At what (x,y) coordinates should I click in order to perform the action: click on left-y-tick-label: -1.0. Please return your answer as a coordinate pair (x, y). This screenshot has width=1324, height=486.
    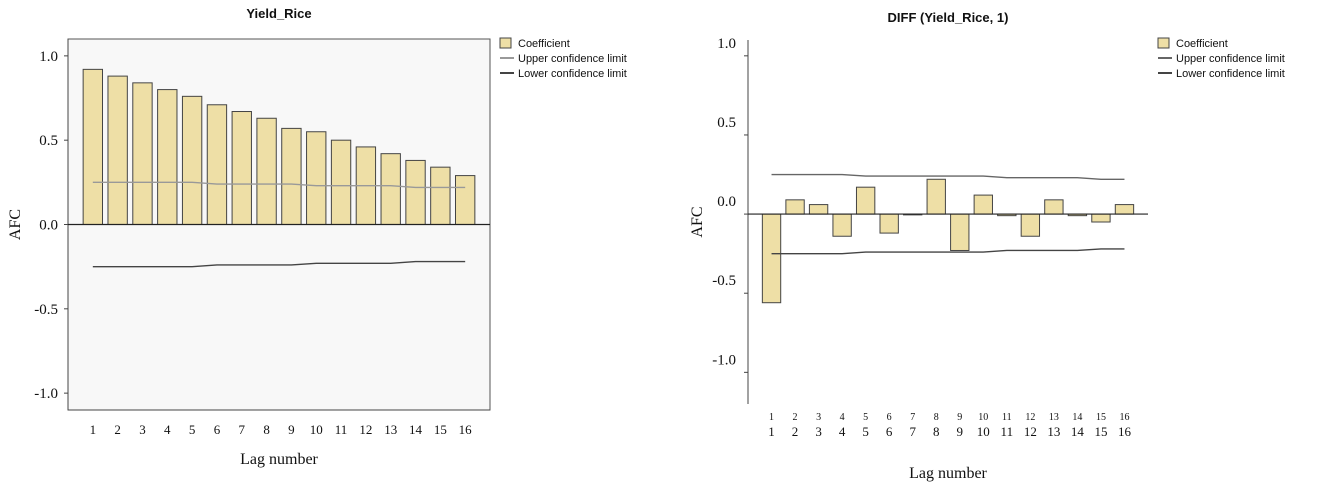
    Looking at the image, I should click on (46, 394).